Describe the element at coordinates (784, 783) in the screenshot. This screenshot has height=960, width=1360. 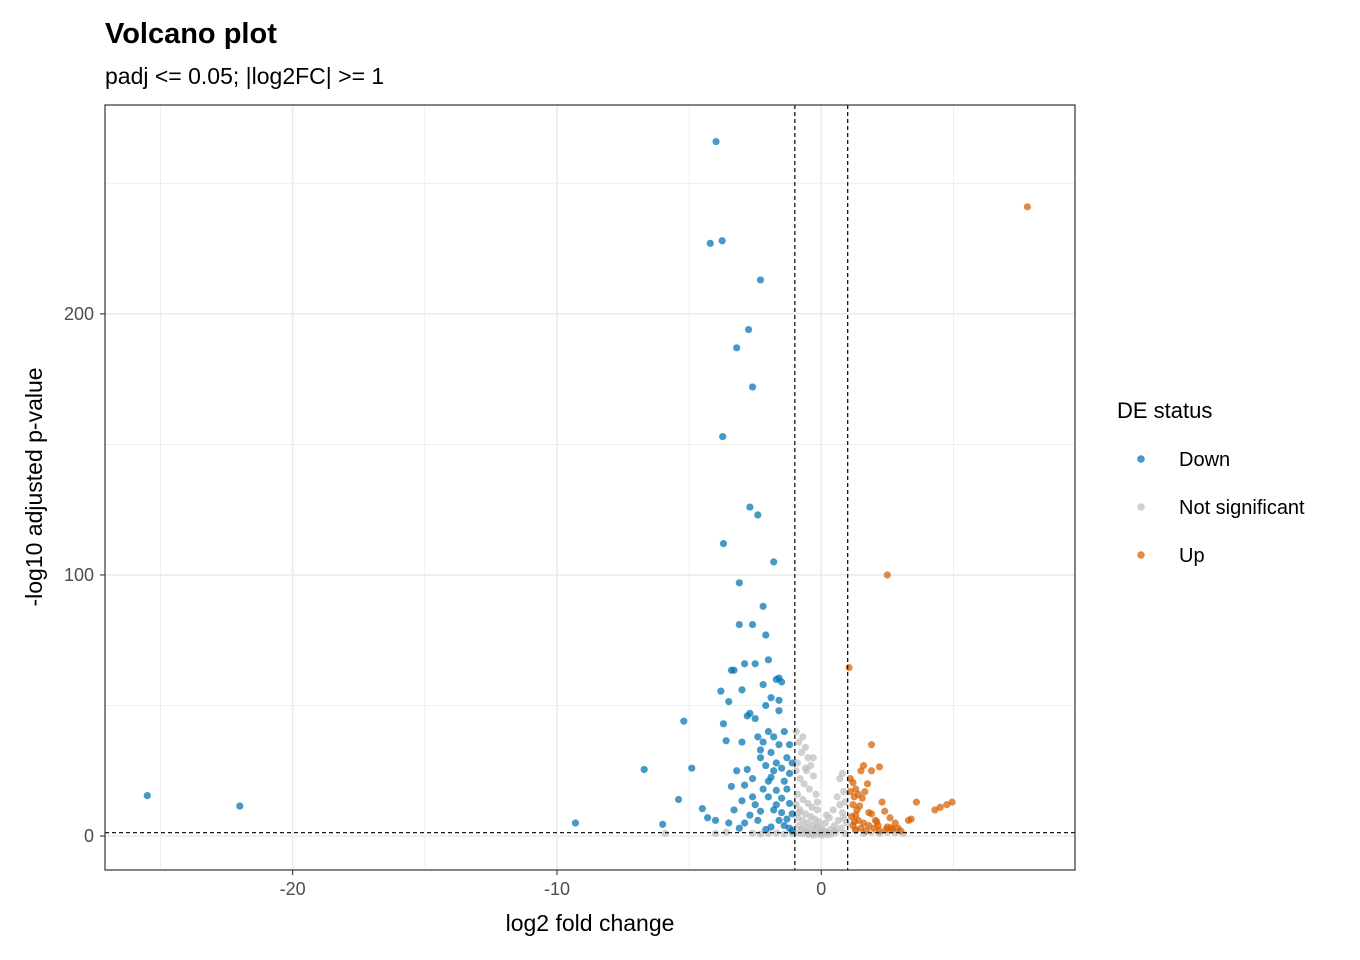
I see `series-not-significant` at that location.